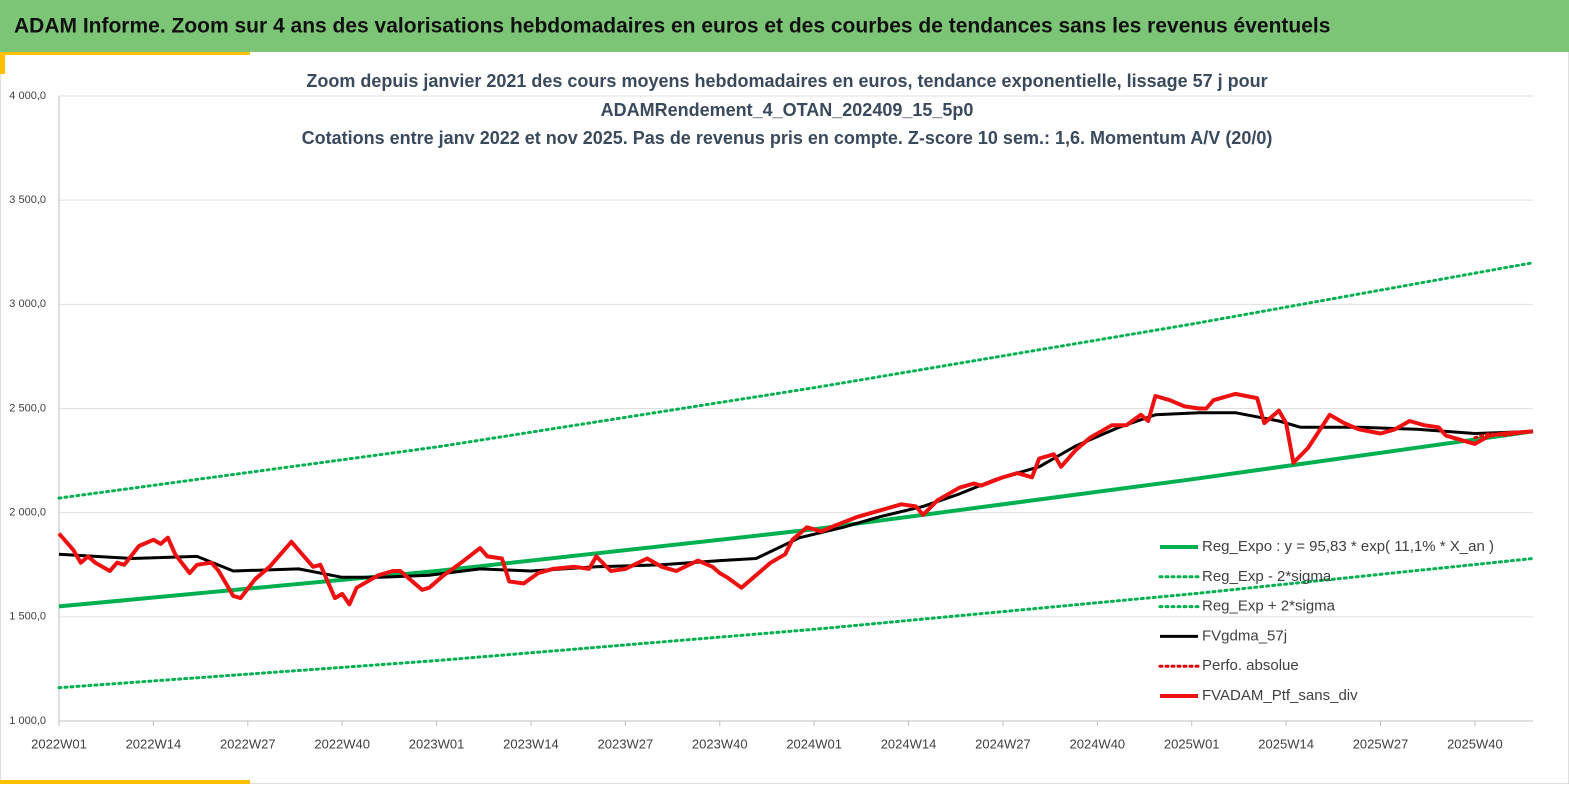 Image resolution: width=1569 pixels, height=789 pixels. What do you see at coordinates (1003, 743) in the screenshot?
I see `x-tick-label: 2024W27` at bounding box center [1003, 743].